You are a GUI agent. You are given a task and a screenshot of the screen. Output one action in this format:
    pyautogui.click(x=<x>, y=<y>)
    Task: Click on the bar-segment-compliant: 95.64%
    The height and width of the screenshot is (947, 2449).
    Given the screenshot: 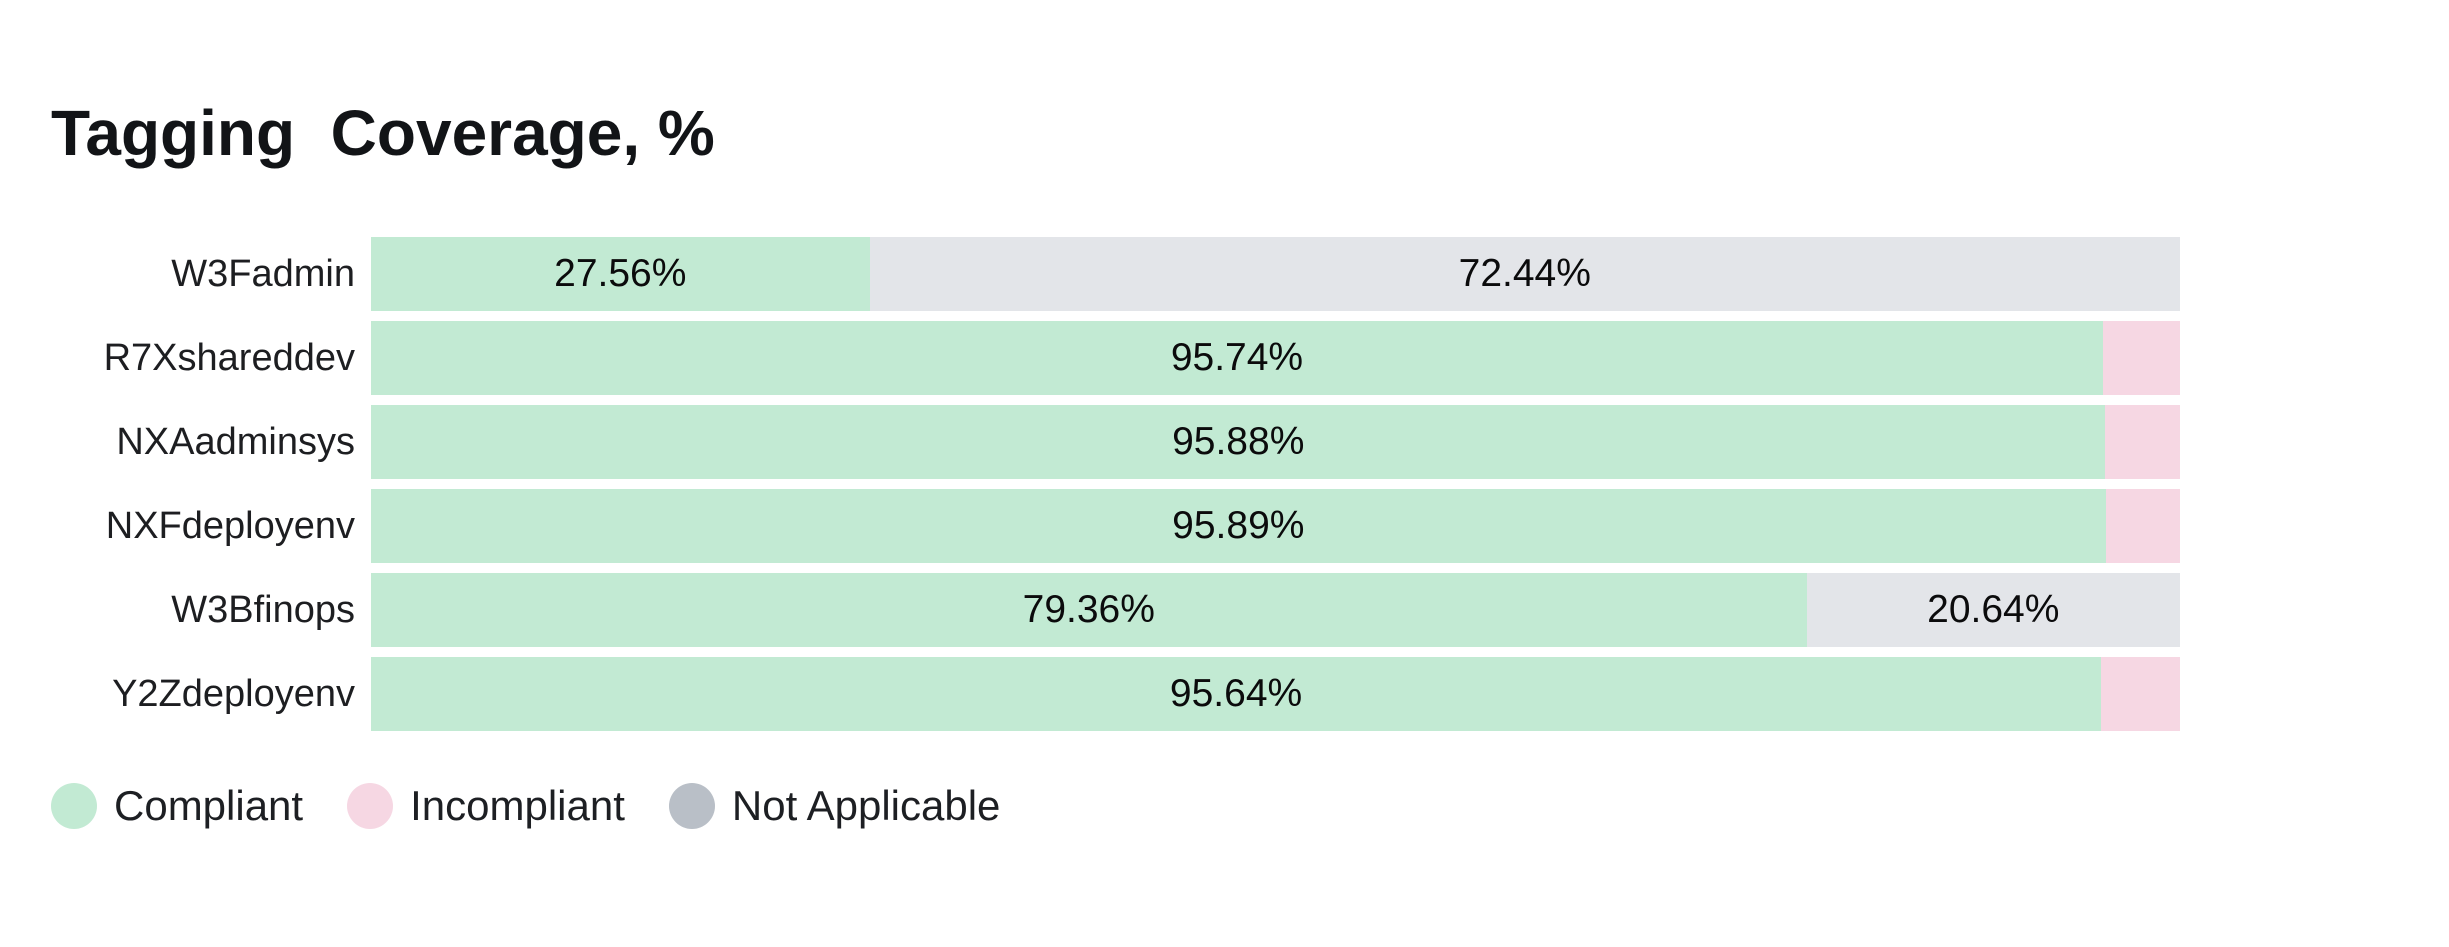 What is the action you would take?
    pyautogui.click(x=1236, y=694)
    